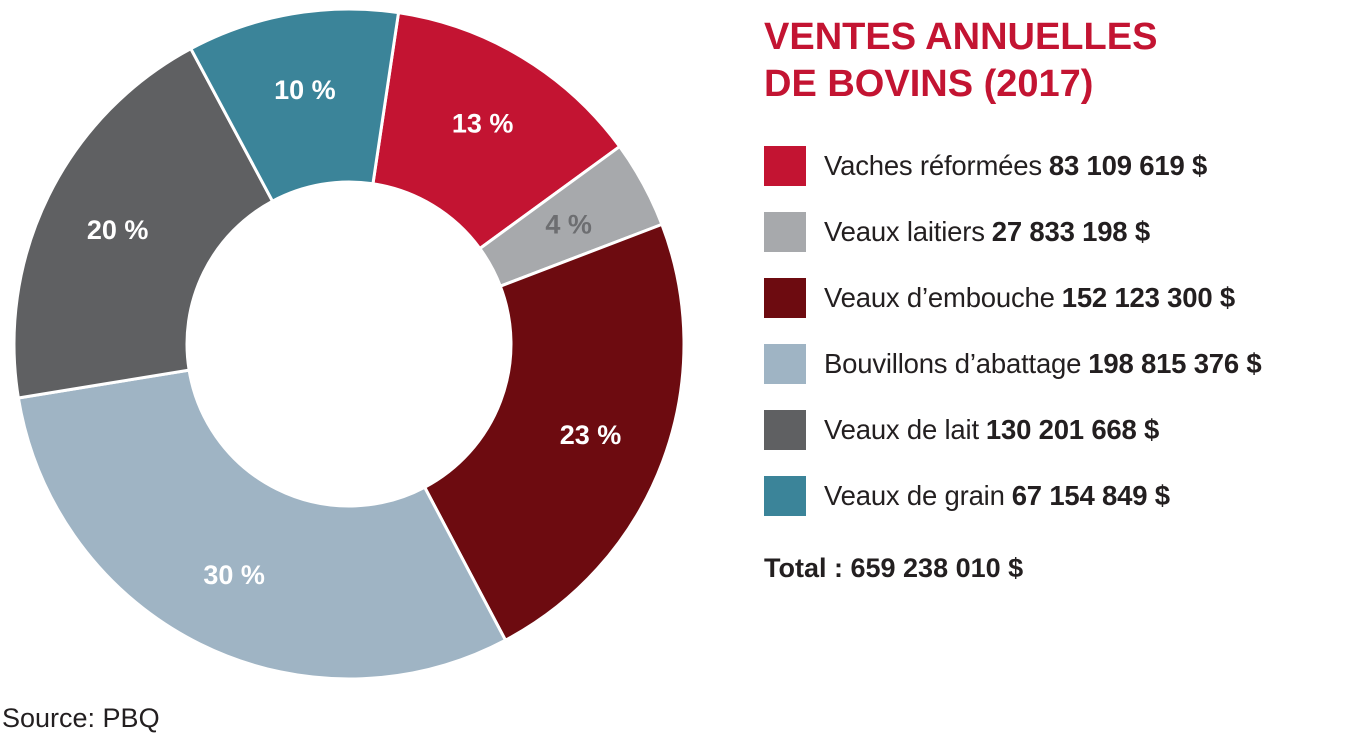 This screenshot has width=1363, height=747. I want to click on legend-value: 27 833 198 $, so click(1070, 231).